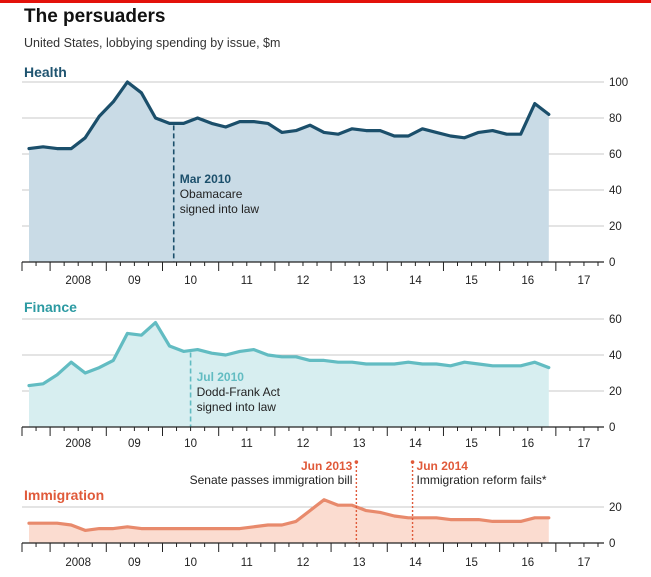 The image size is (651, 577). What do you see at coordinates (239, 392) in the screenshot?
I see `finance-annotation-1-text: Dodd-Frank Act` at bounding box center [239, 392].